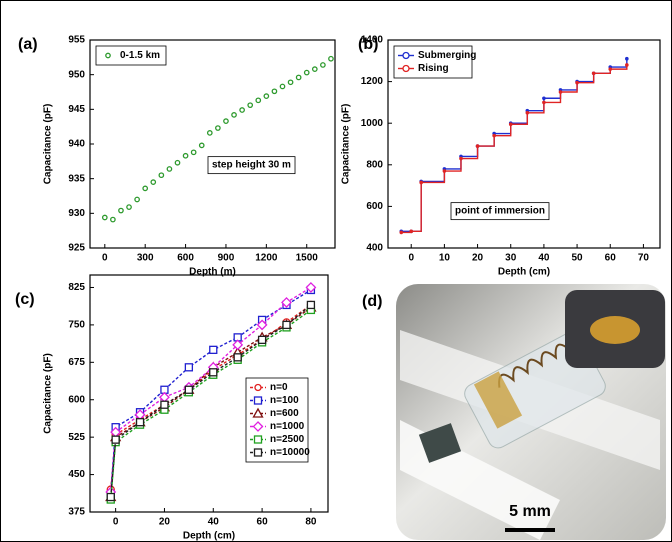  Describe the element at coordinates (433, 68) in the screenshot. I see `legend-label: Rising` at that location.